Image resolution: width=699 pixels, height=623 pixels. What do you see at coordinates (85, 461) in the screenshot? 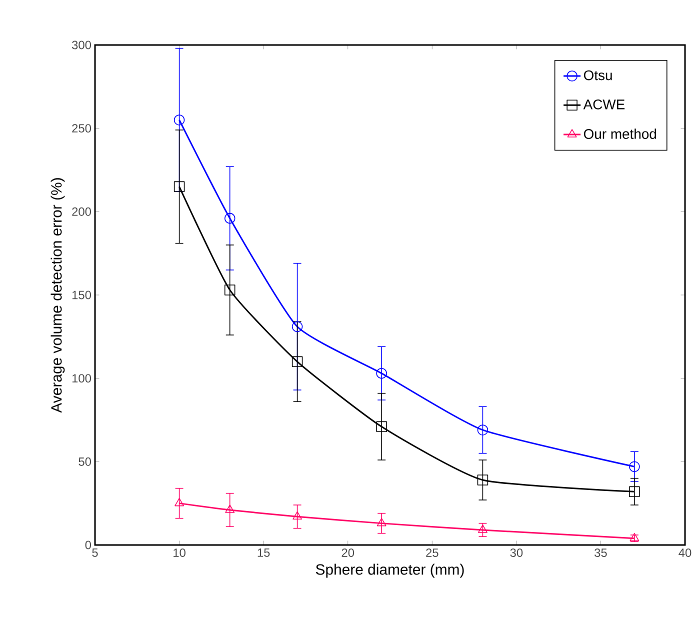
I see `y-tick-label: 50` at bounding box center [85, 461].